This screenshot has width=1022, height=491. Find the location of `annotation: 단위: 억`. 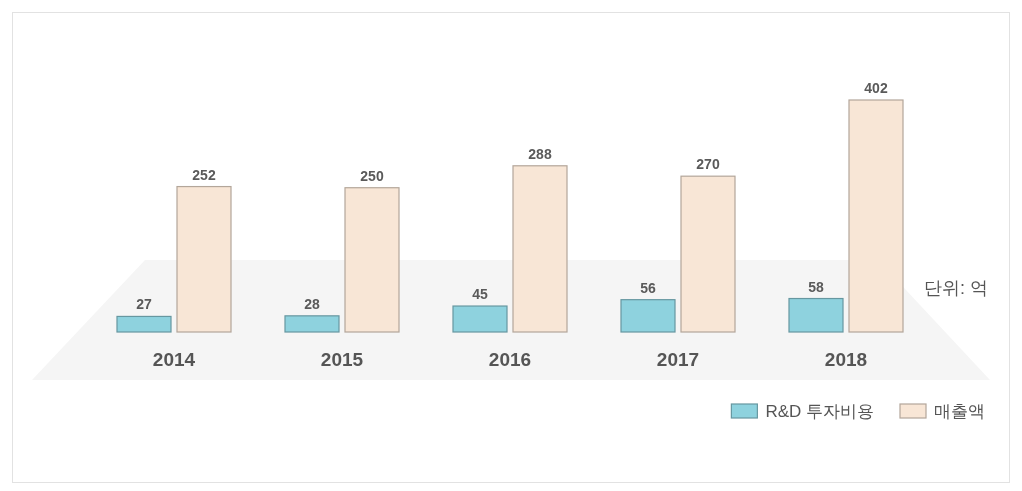

annotation: 단위: 억 is located at coordinates (956, 288).